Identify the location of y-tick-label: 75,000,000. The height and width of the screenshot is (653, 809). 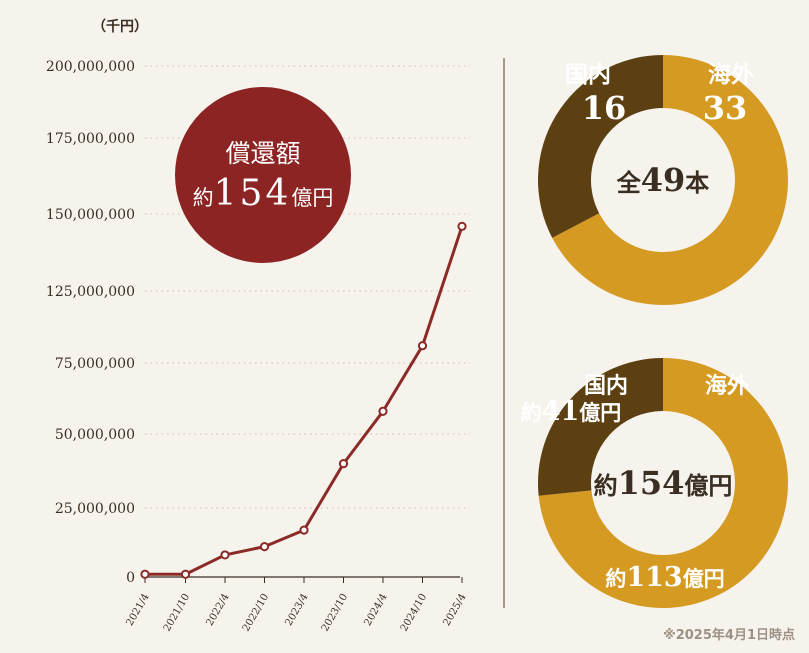
(95, 364).